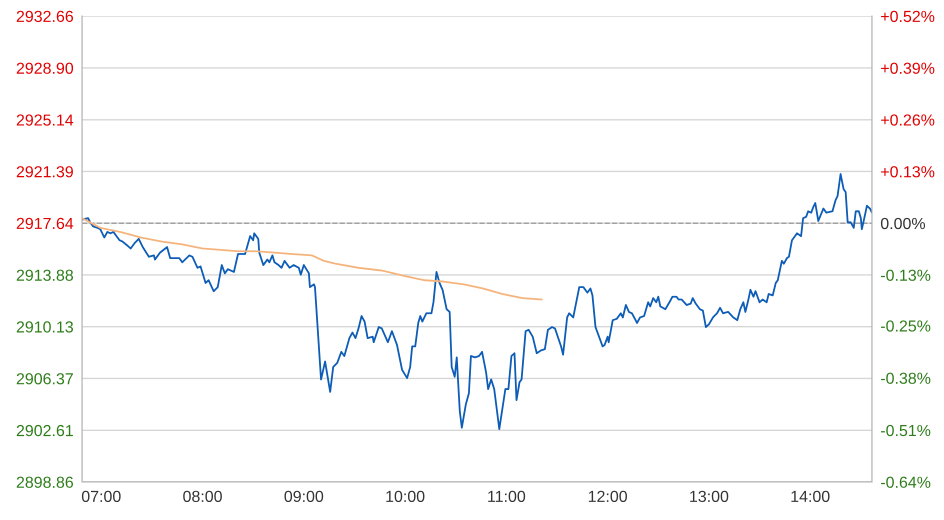 The width and height of the screenshot is (944, 520). Describe the element at coordinates (903, 224) in the screenshot. I see `y2-tick-label: 0.00%` at that location.